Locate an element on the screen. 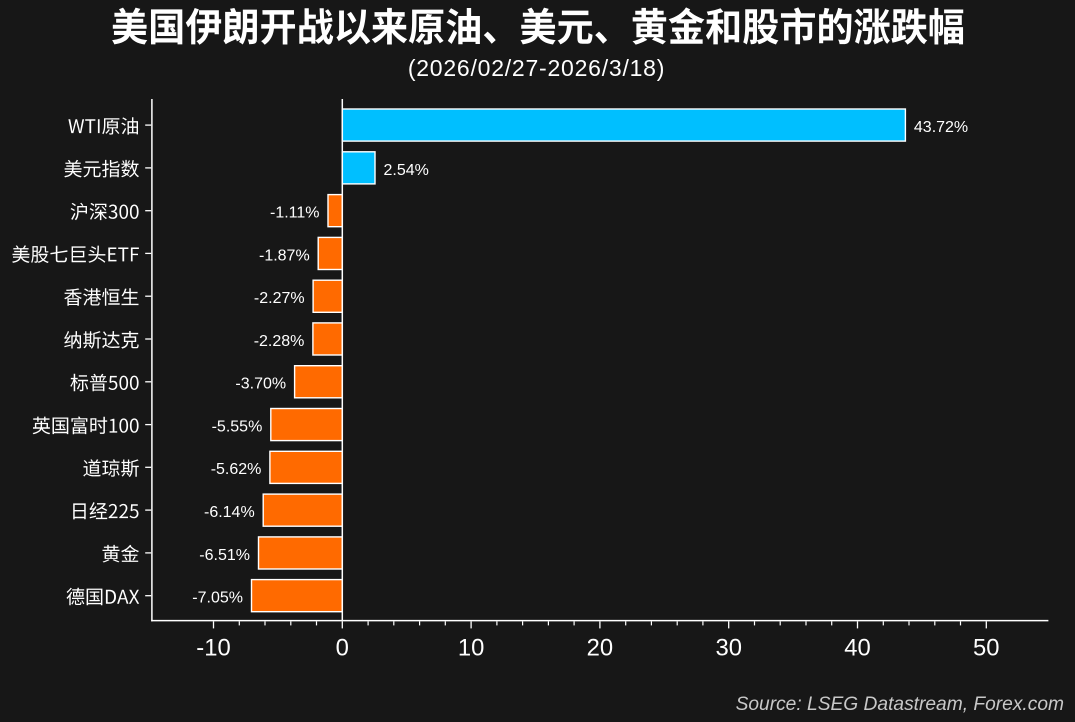 The height and width of the screenshot is (722, 1075). svg-text: 30 is located at coordinates (728, 648).